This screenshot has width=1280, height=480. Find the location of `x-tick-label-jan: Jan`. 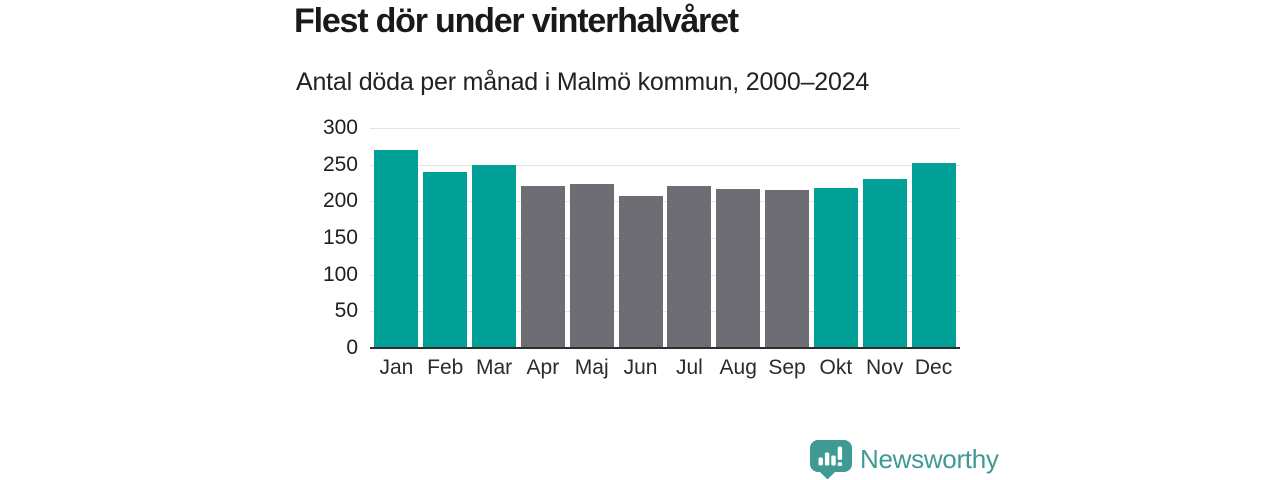

x-tick-label-jan: Jan is located at coordinates (396, 367).